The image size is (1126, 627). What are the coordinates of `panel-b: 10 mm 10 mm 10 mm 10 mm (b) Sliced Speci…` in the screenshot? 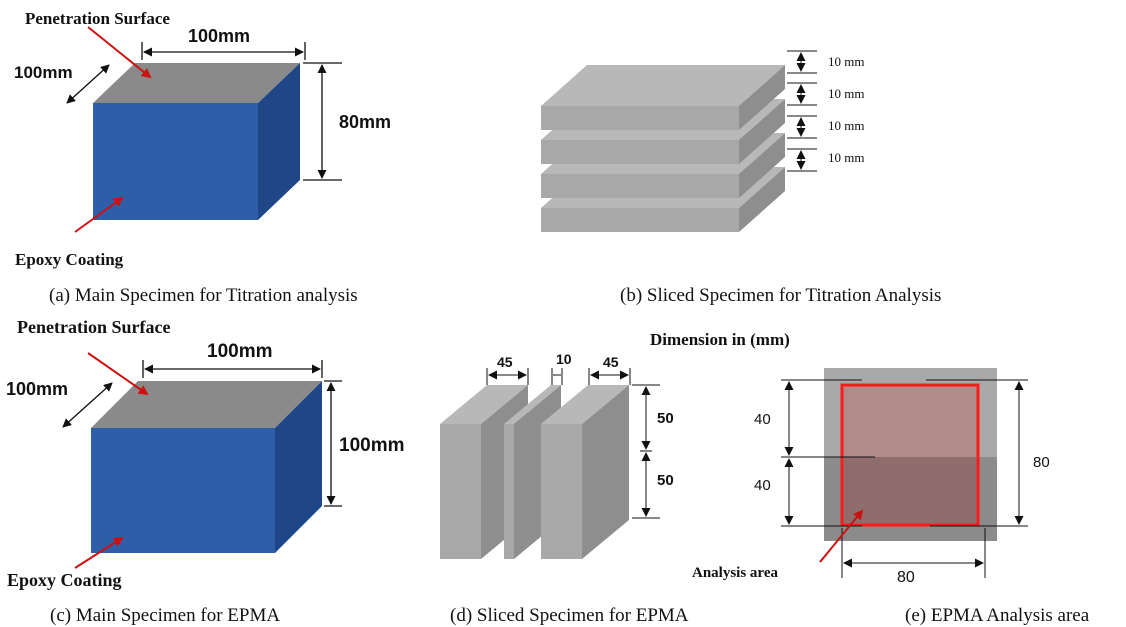 It's located at (741, 178).